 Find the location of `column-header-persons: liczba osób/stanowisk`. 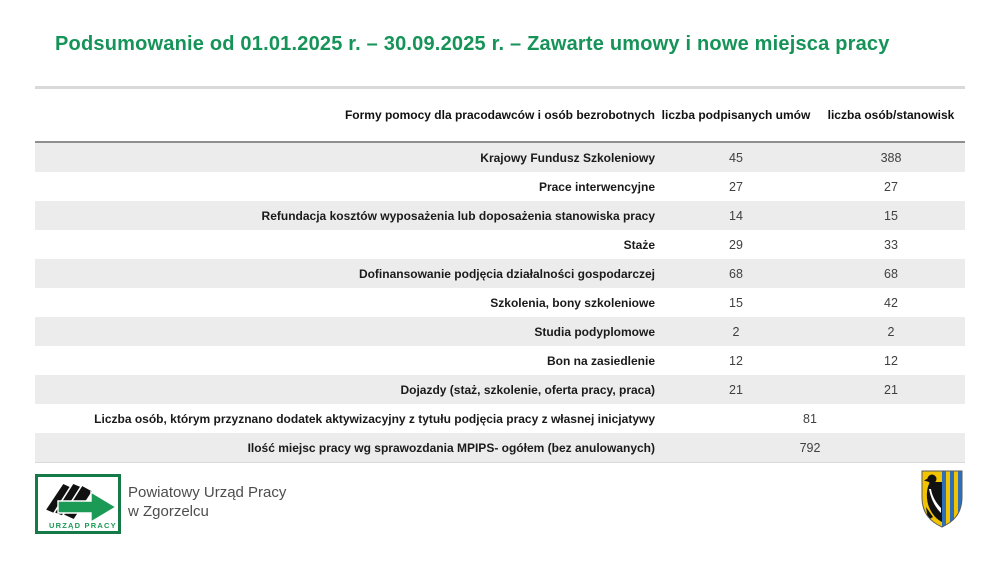

column-header-persons: liczba osób/stanowisk is located at coordinates (891, 115).